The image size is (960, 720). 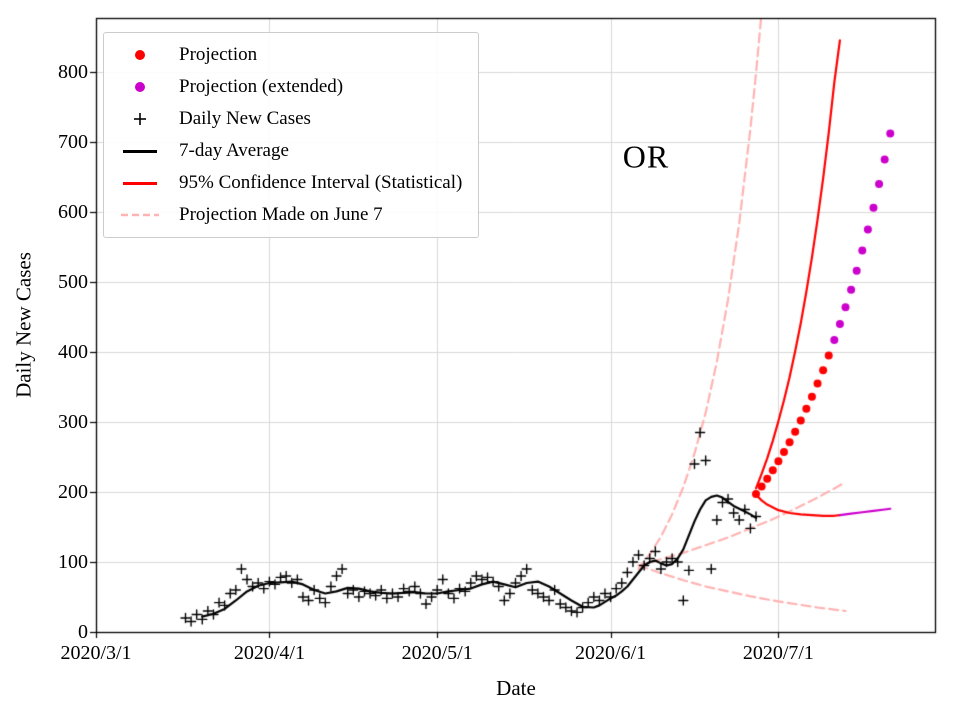 I want to click on dashed-line-marker-icon, so click(x=140, y=215).